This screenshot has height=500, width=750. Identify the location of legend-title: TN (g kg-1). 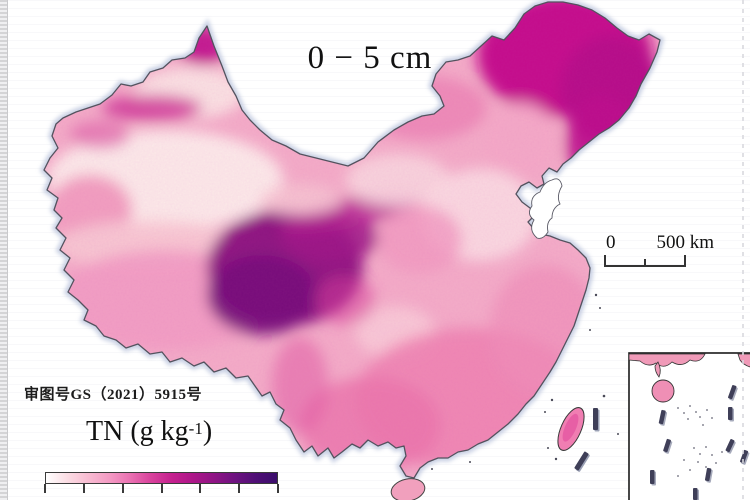
(149, 432).